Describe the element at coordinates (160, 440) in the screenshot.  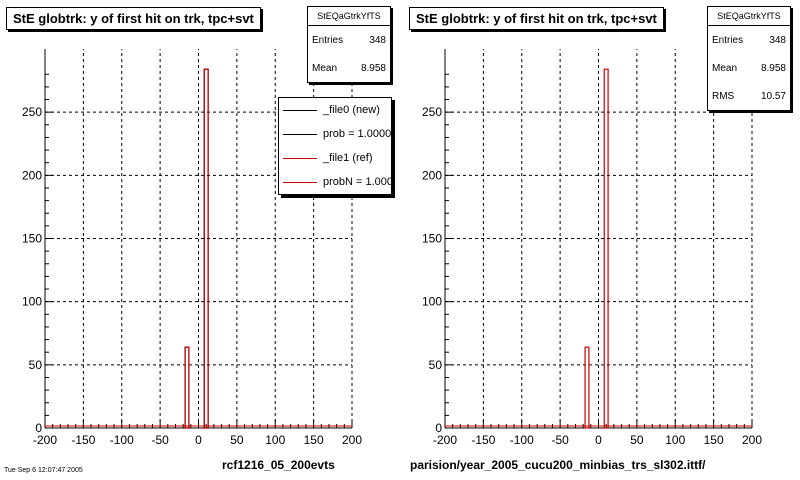
I see `pad0-x-tick-label: -50` at that location.